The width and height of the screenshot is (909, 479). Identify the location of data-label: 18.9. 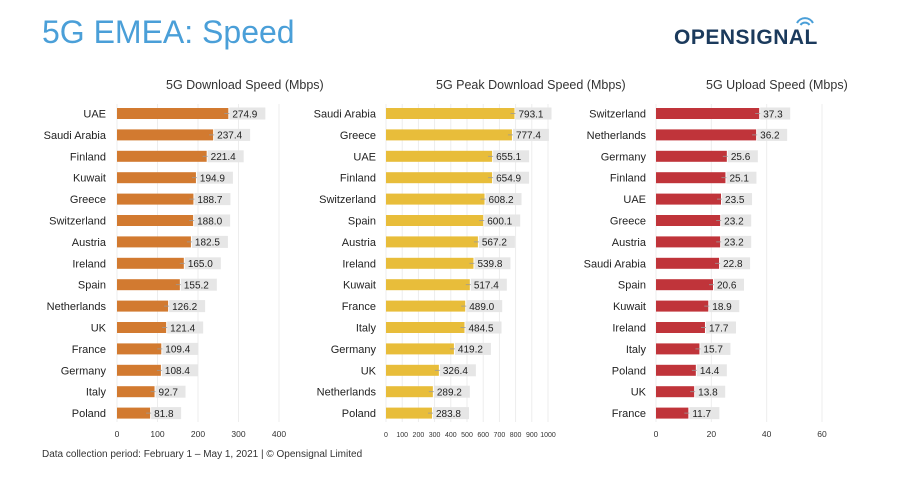
(722, 307).